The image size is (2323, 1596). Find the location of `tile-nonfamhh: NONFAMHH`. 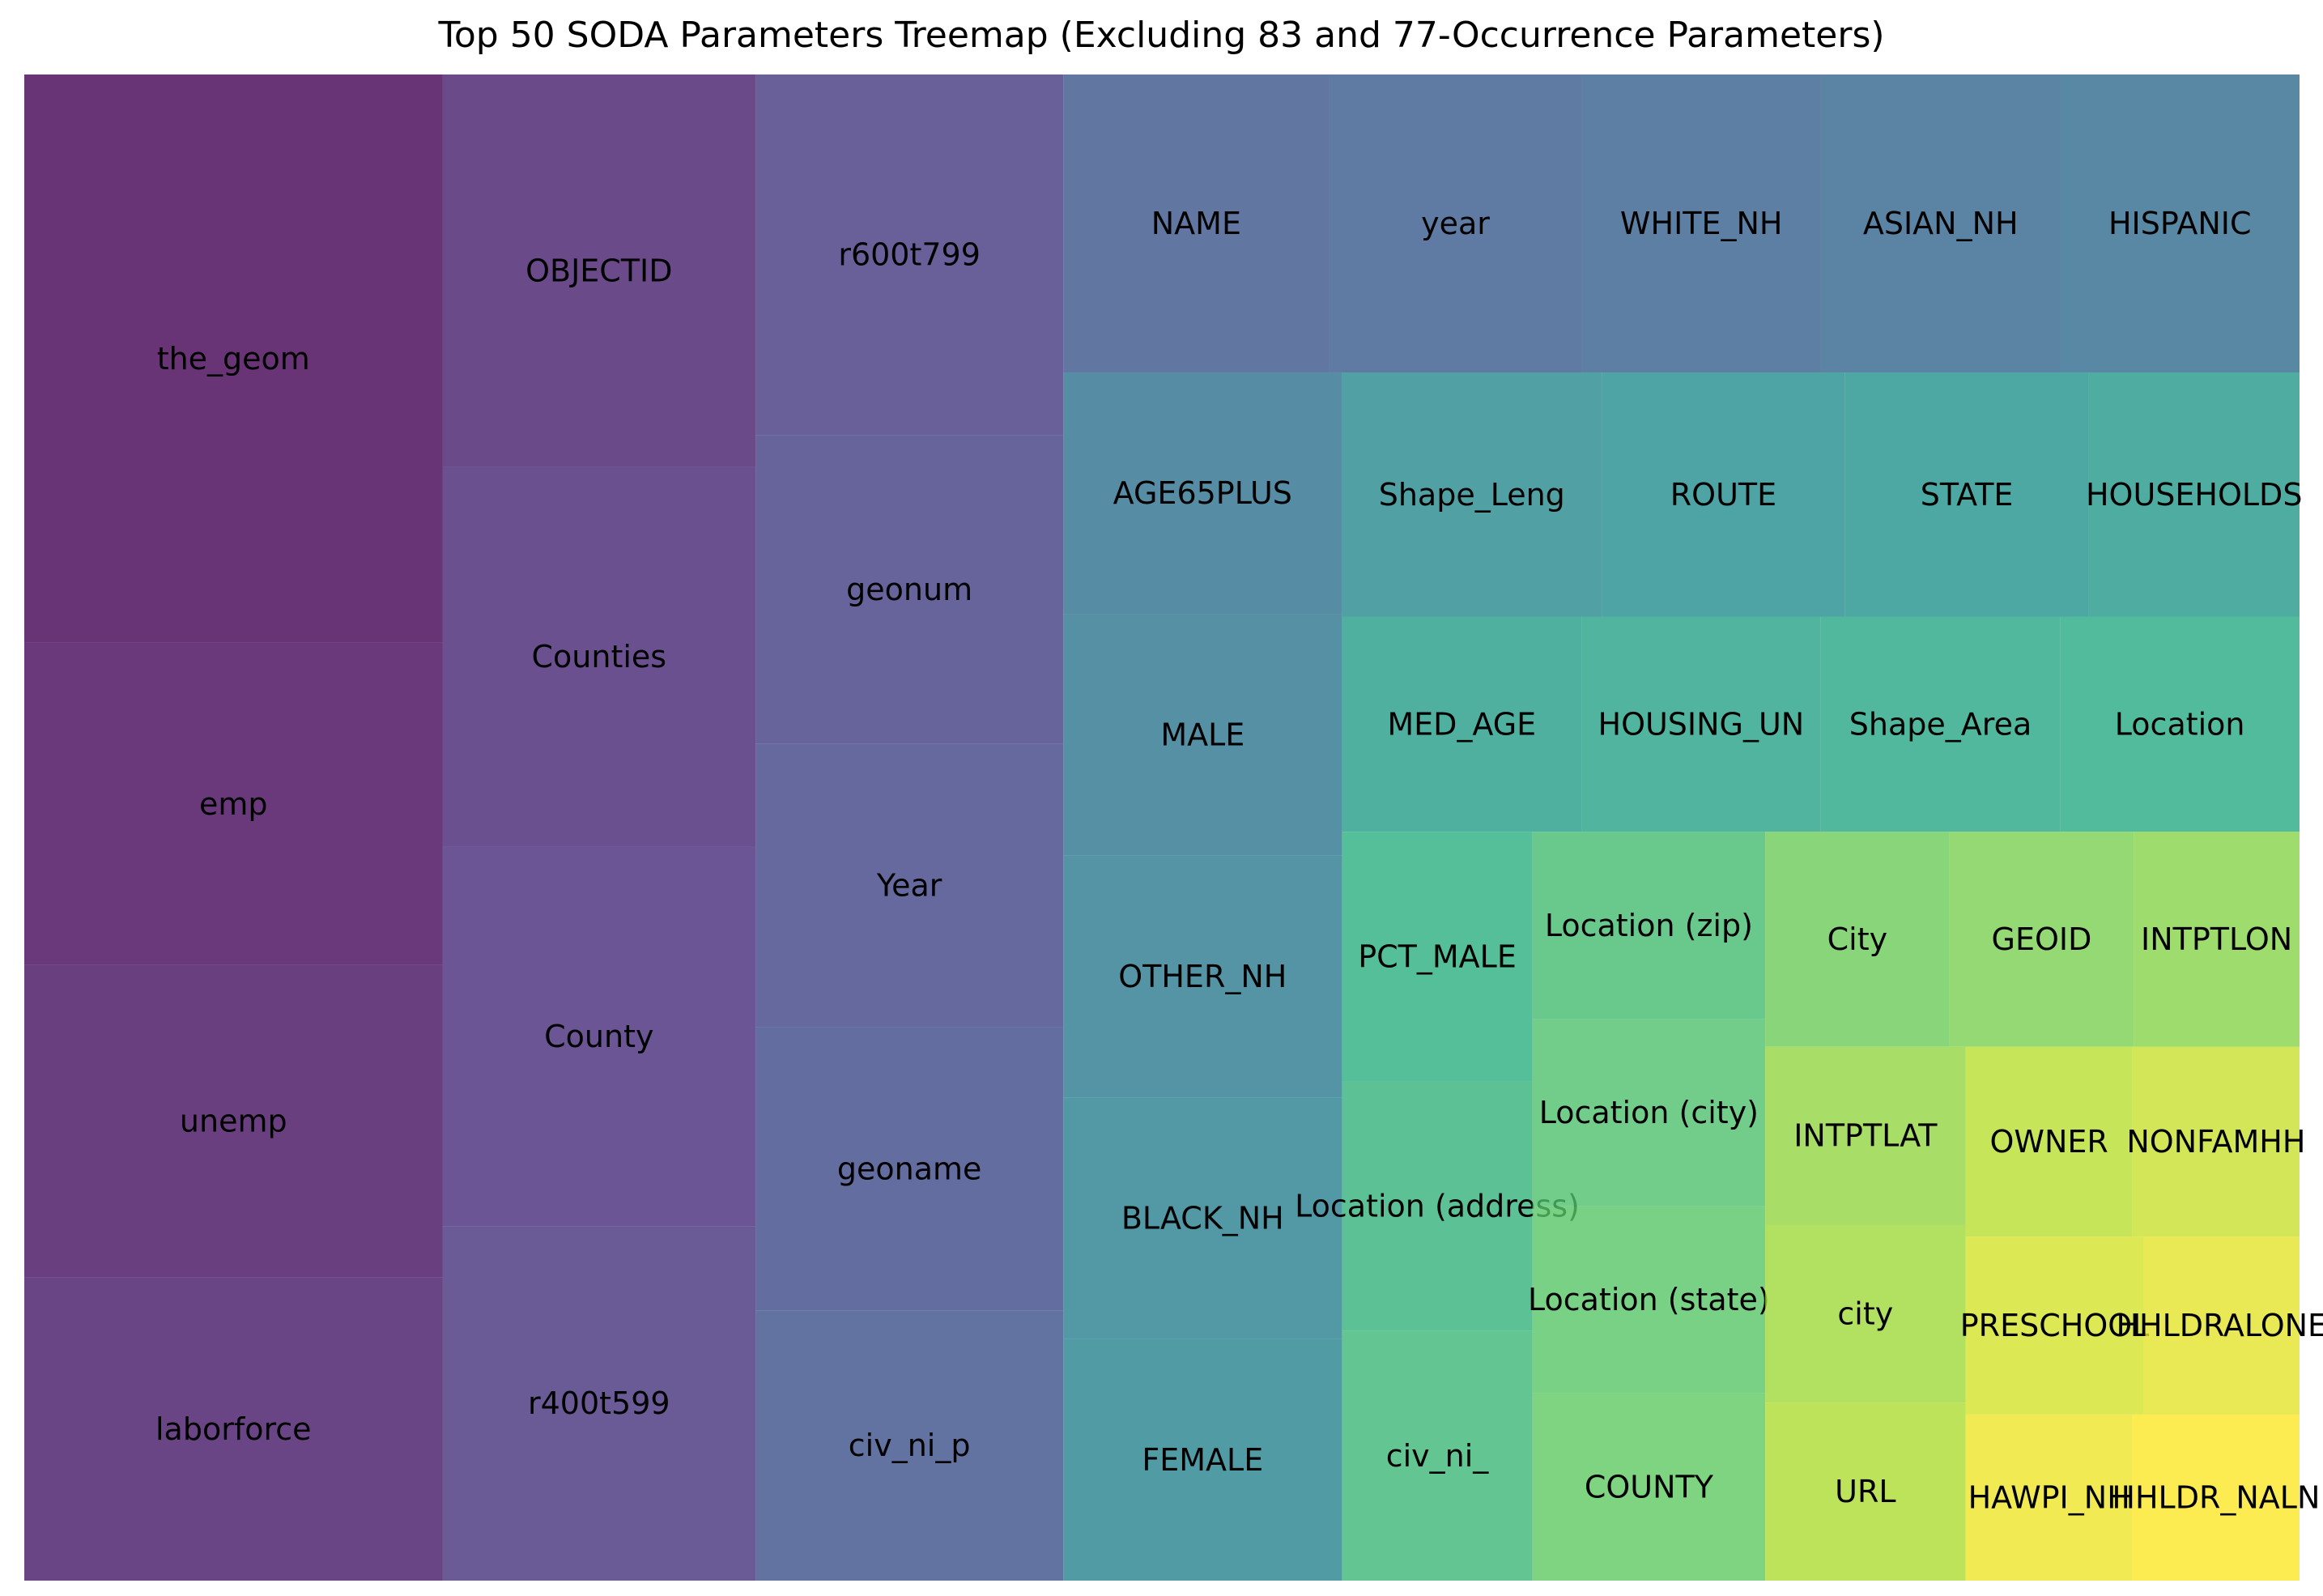

tile-nonfamhh: NONFAMHH is located at coordinates (2215, 1141).